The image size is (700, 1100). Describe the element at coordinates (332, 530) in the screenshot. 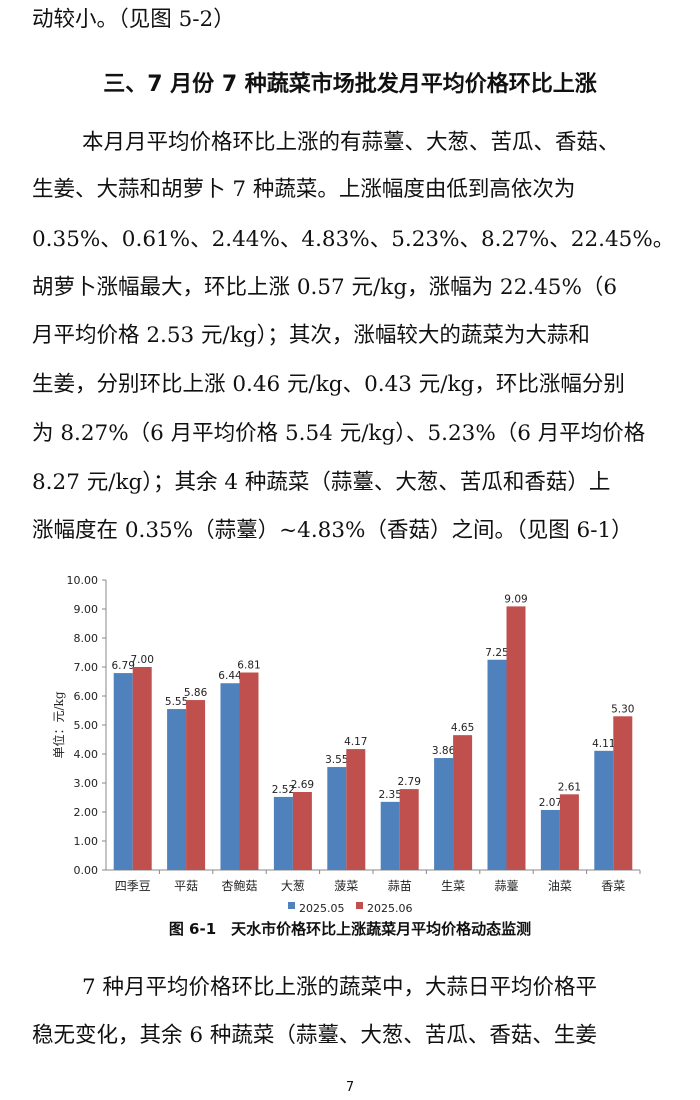

I see `para1-line-9: 涨幅度在 0.35%（蒜薹）~4.83%（香菇）之间。（见图 6-1）` at that location.